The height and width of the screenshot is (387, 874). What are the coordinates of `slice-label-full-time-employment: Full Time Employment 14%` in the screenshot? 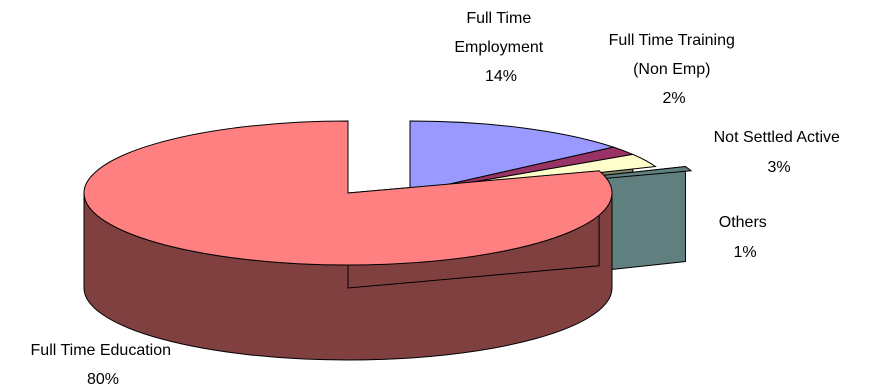 It's located at (500, 47).